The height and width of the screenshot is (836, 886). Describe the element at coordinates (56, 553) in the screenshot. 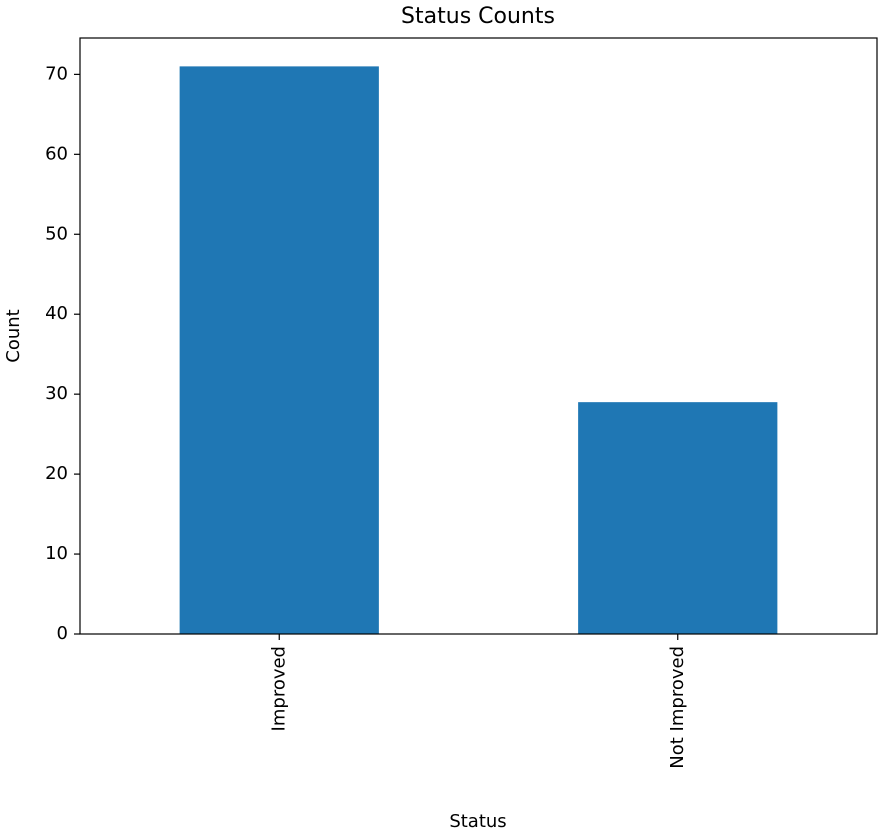

I see `y-tick-label: 10` at that location.